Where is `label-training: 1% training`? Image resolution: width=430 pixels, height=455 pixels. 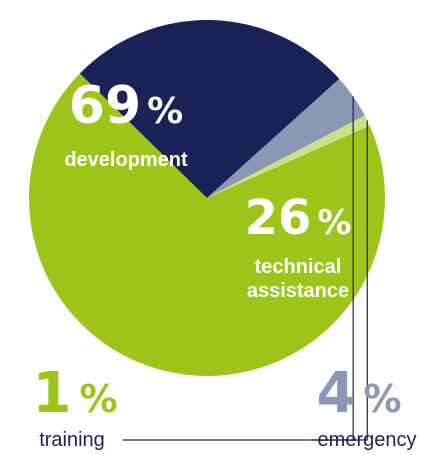
label-training: 1% training is located at coordinates (74, 406).